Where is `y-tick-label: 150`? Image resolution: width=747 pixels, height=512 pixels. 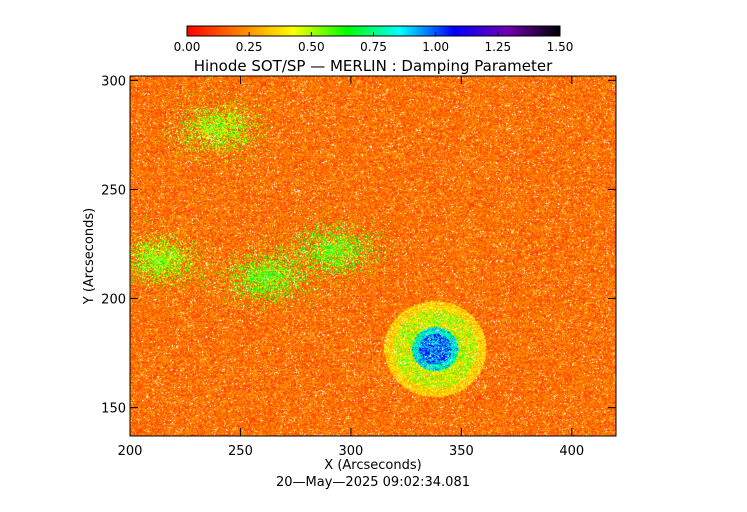 y-tick-label: 150 is located at coordinates (113, 409).